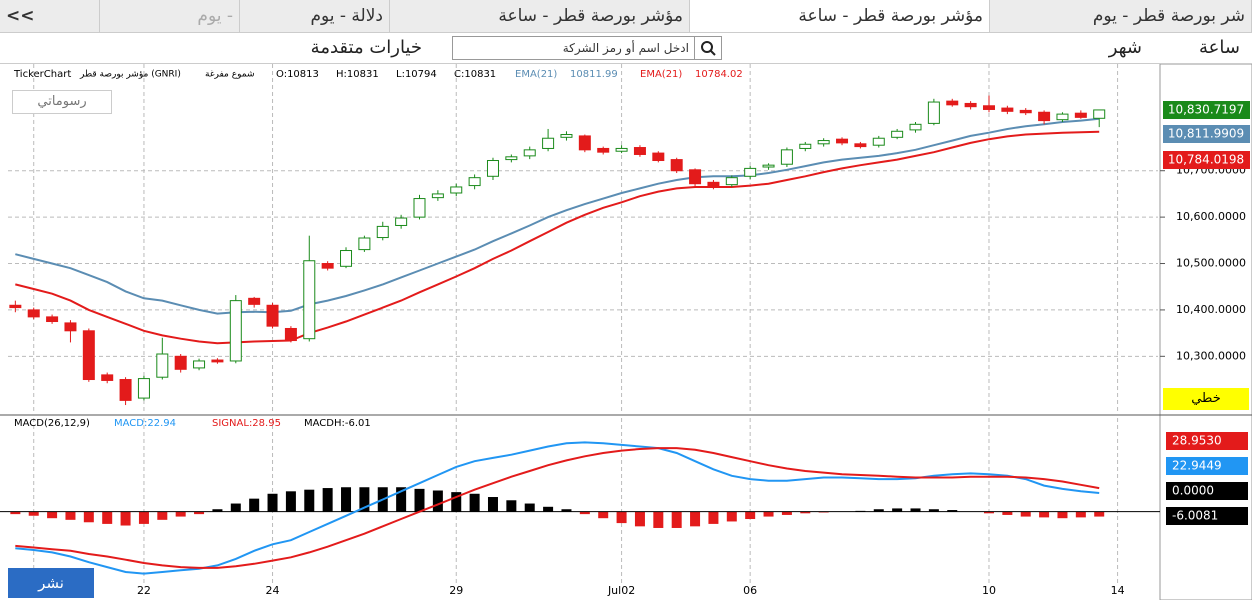  I want to click on tab: دلالة - يوم, so click(315, 16).